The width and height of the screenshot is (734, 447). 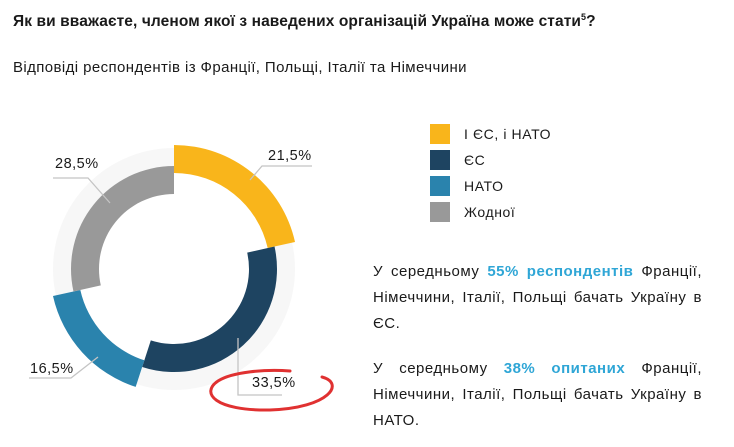 I want to click on legend-item: НАТО, so click(x=490, y=186).